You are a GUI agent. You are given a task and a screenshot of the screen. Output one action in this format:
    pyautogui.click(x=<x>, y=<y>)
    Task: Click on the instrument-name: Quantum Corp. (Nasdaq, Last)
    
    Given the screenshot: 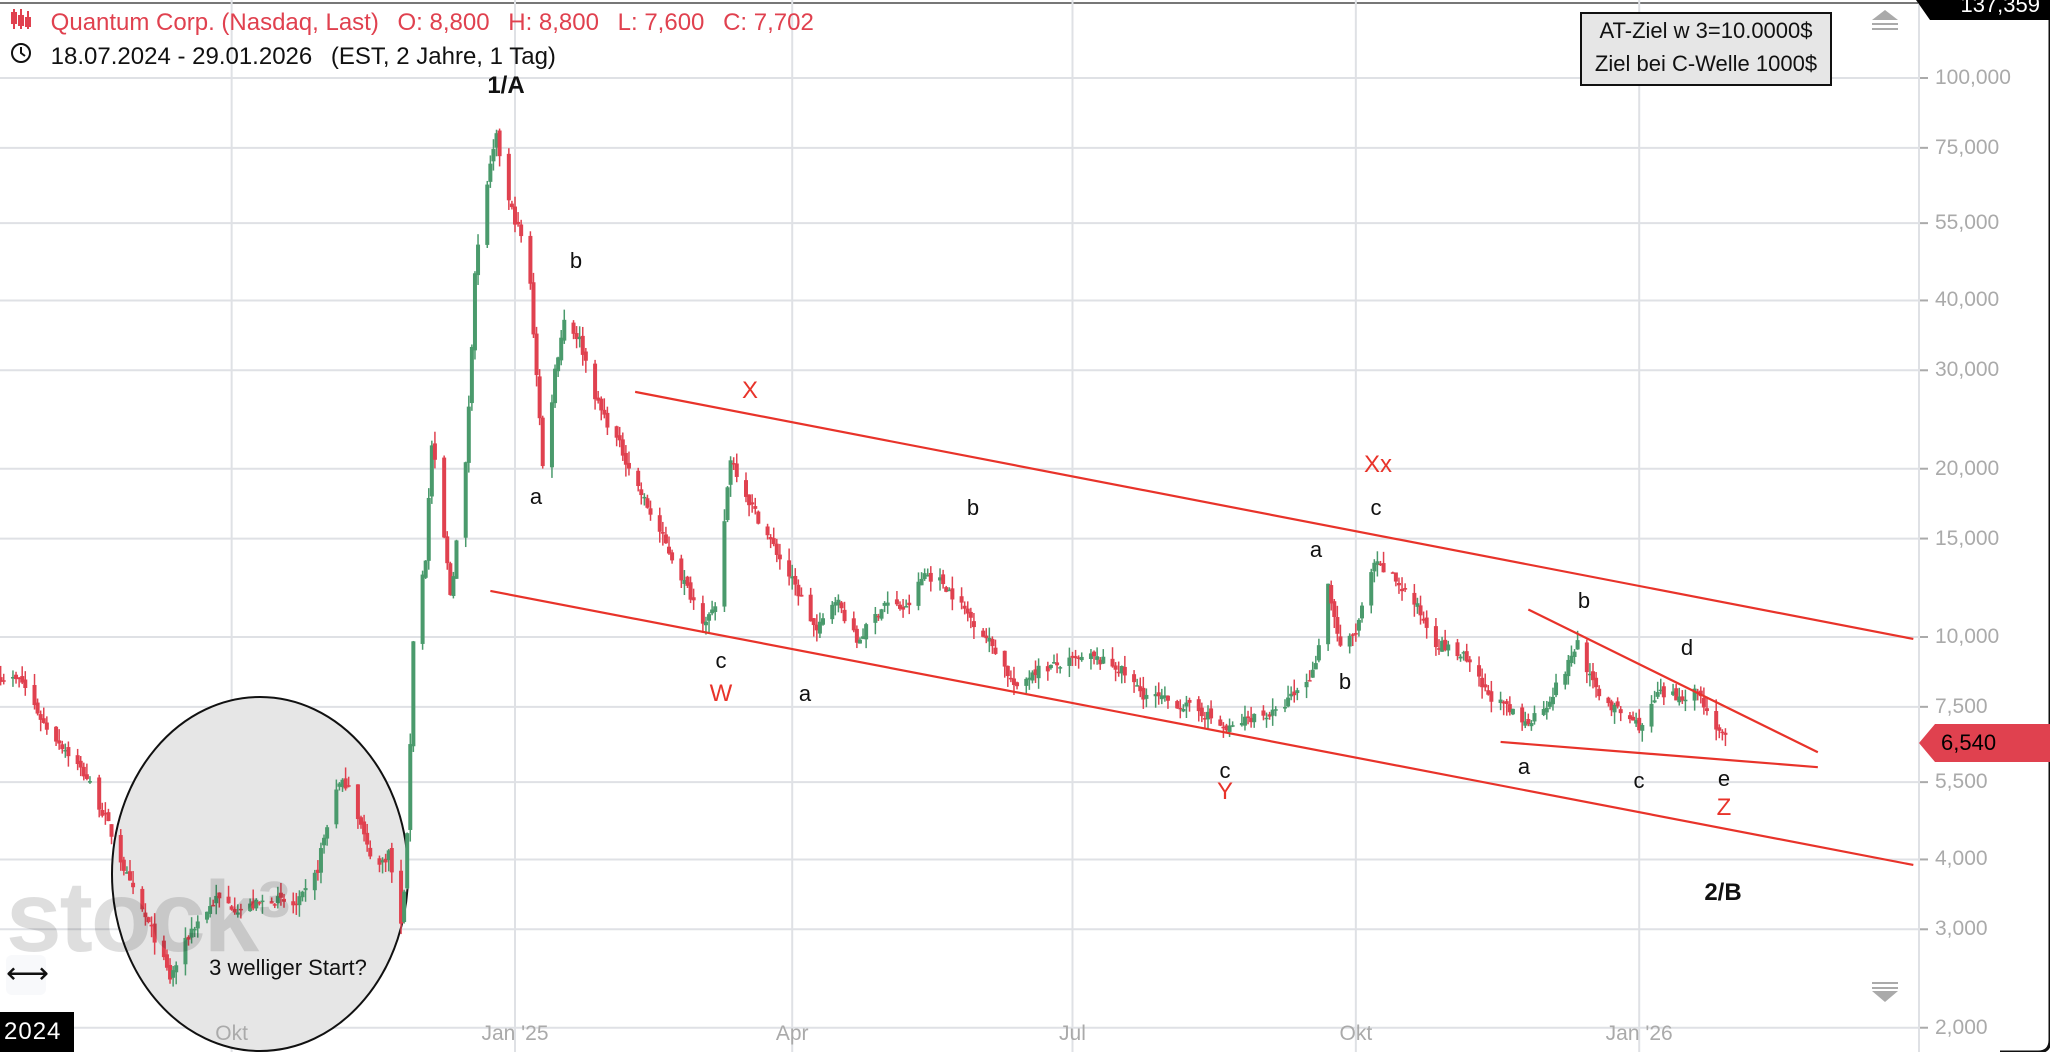 What is the action you would take?
    pyautogui.click(x=214, y=22)
    